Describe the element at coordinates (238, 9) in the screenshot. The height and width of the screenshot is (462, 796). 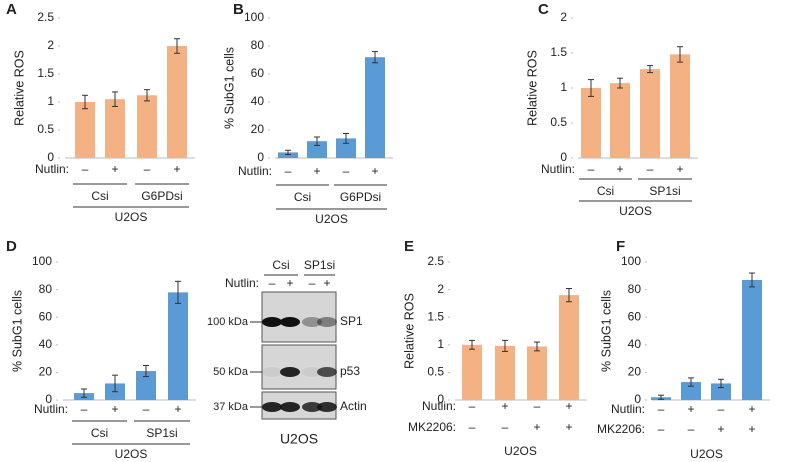
I see `panel-label: B` at that location.